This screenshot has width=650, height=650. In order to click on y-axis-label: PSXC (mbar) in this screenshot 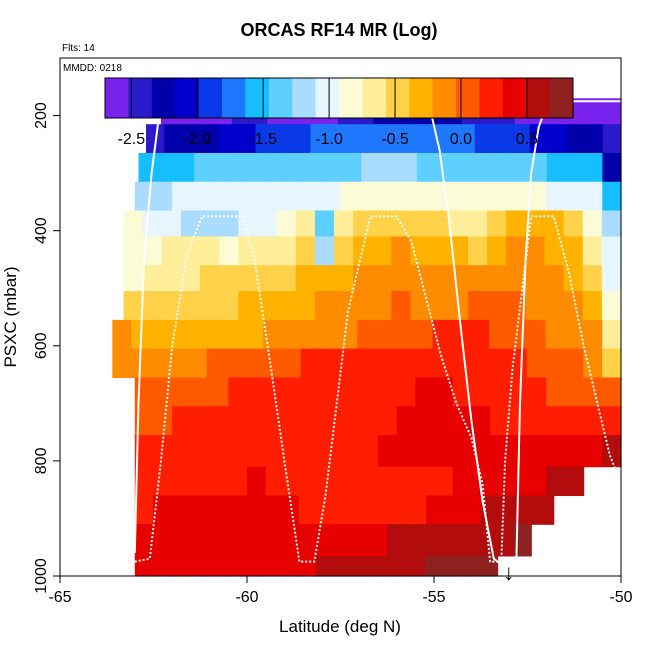, I will do `click(10, 316)`.